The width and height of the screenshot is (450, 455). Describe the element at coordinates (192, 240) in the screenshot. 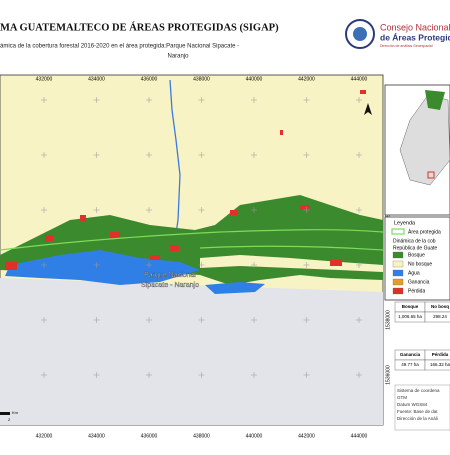

I see `protected-area-boundary` at that location.